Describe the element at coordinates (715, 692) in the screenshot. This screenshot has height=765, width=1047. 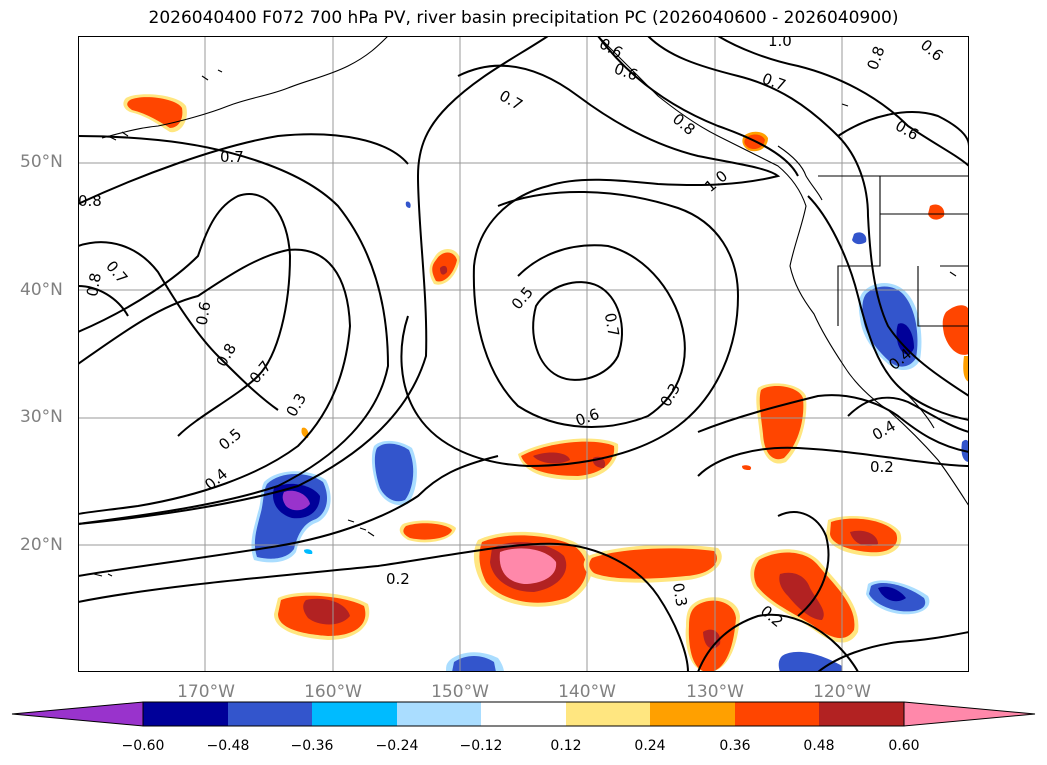
I see `lon-label: 130°W` at that location.